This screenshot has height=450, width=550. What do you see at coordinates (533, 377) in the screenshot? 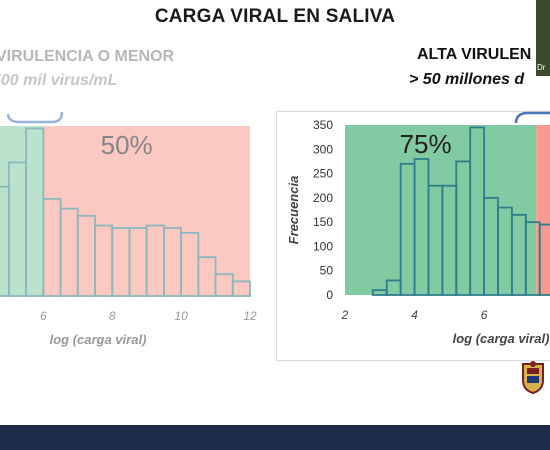
I see `university-crest-icon` at bounding box center [533, 377].